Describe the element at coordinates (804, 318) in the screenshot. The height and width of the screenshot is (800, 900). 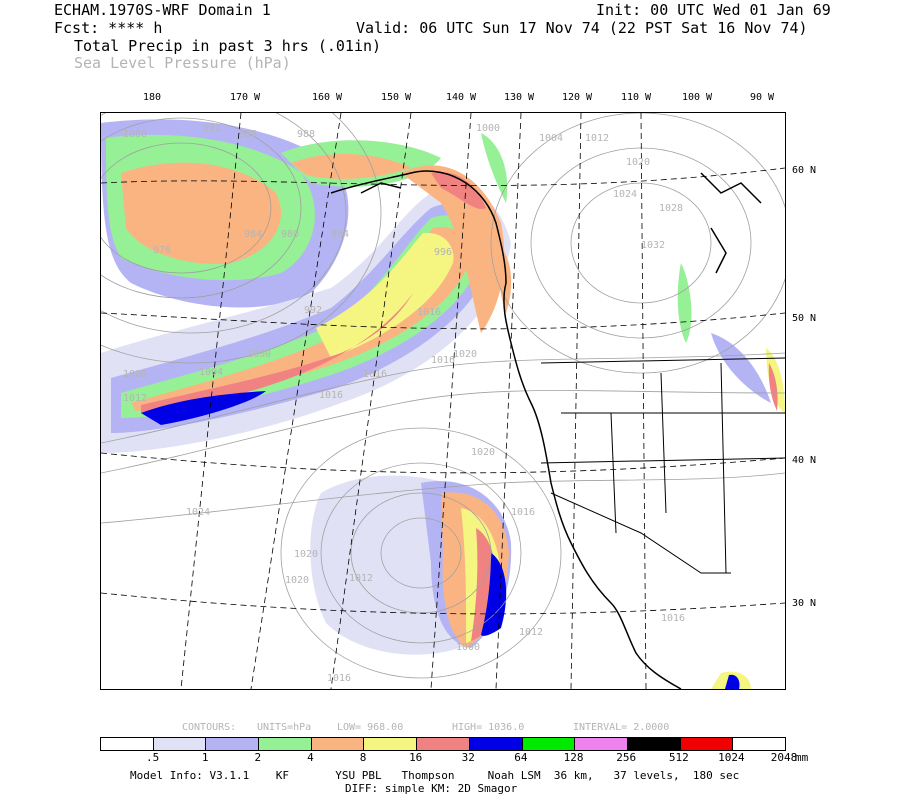
I see `lat-label: 50 N` at that location.